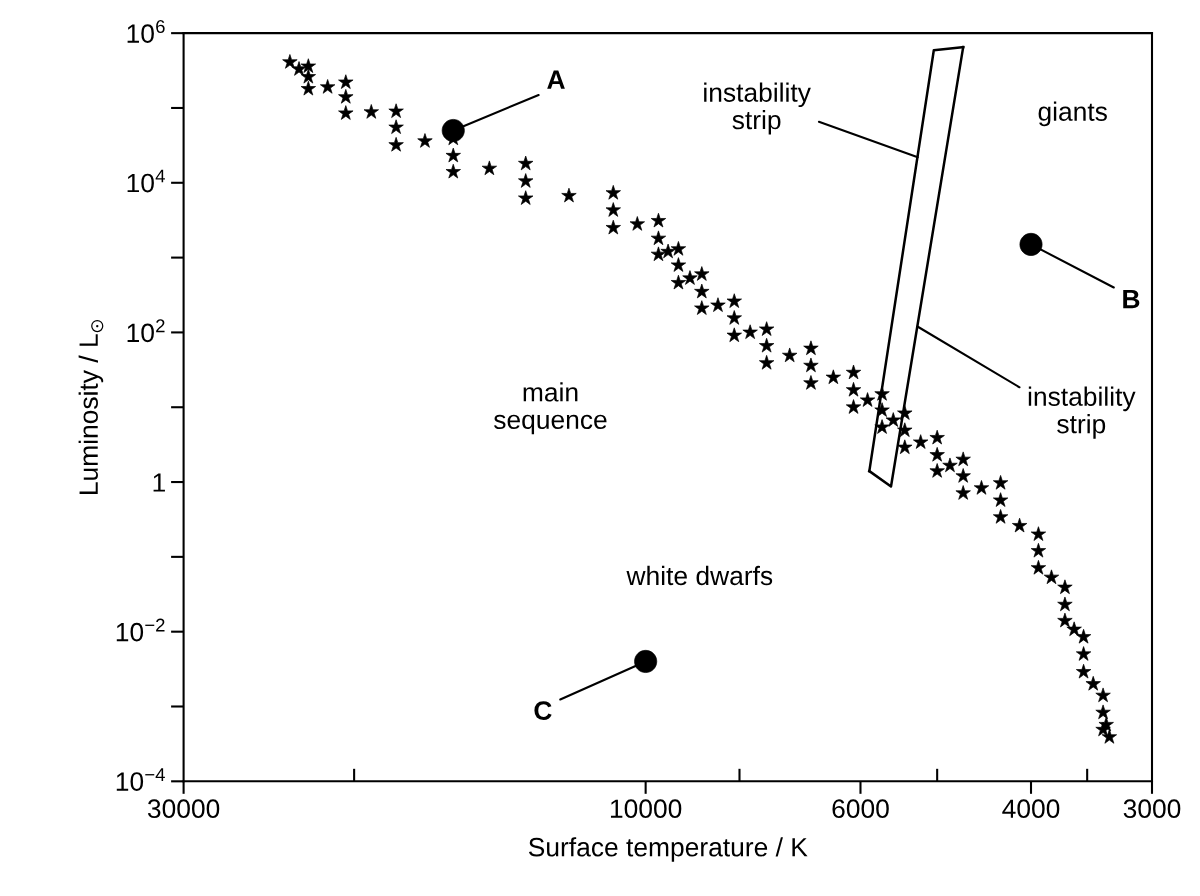 This screenshot has height=896, width=1200. Describe the element at coordinates (1131, 299) in the screenshot. I see `annotation: B` at that location.